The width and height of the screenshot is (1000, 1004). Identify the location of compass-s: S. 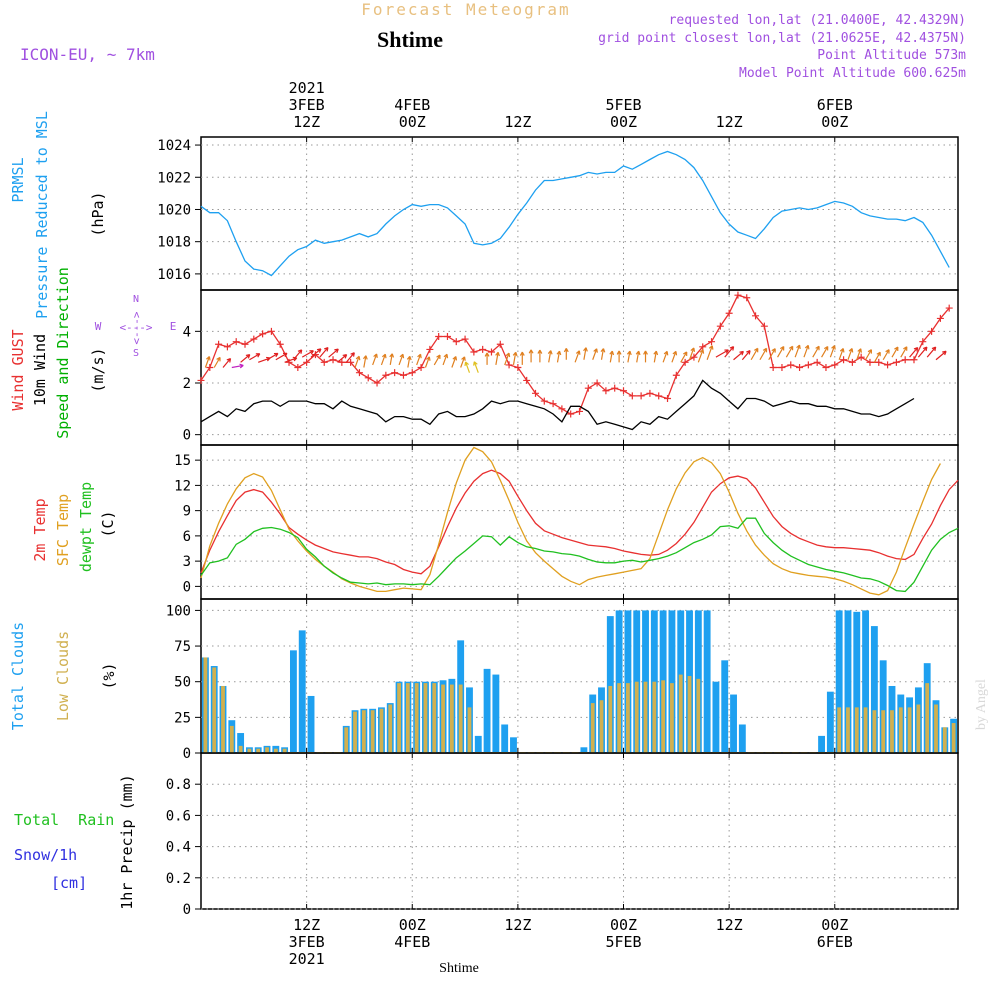
(136, 353).